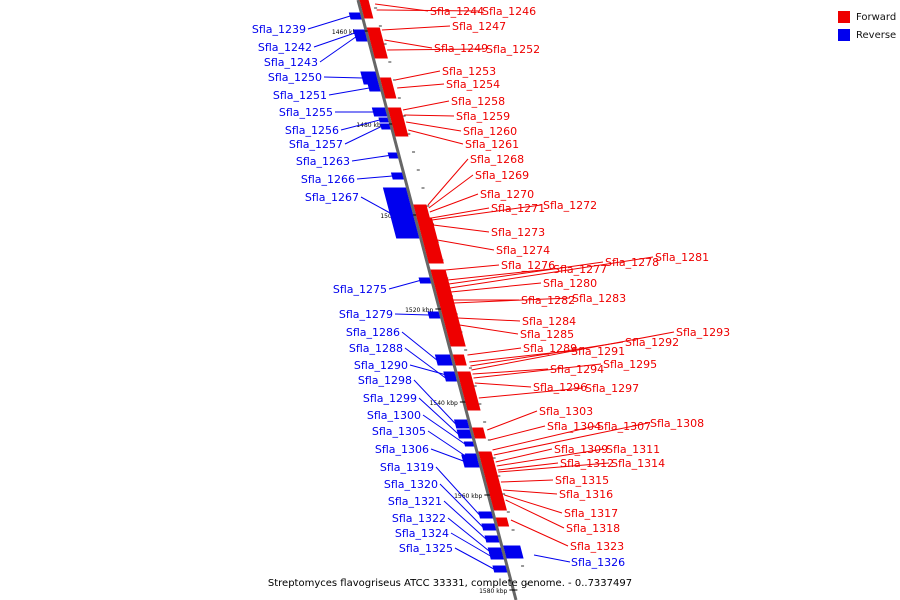  What do you see at coordinates (652, 342) in the screenshot?
I see `gene-label-sfla_1292: Sfla_1292` at bounding box center [652, 342].